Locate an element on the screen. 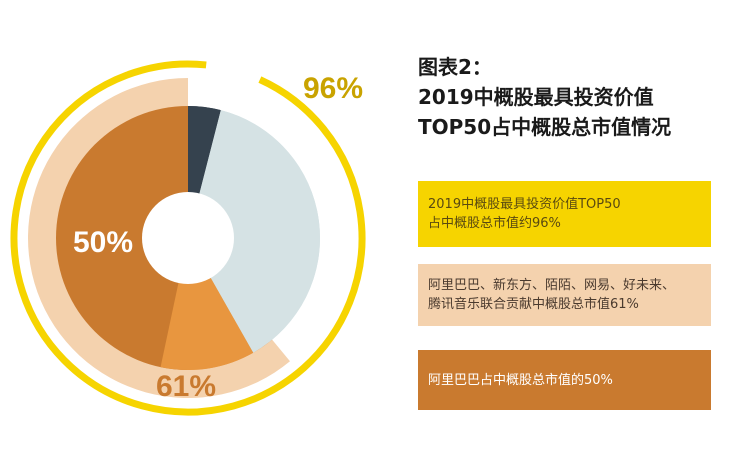 The height and width of the screenshot is (464, 733). title-line-1: 图表2： is located at coordinates (455, 67).